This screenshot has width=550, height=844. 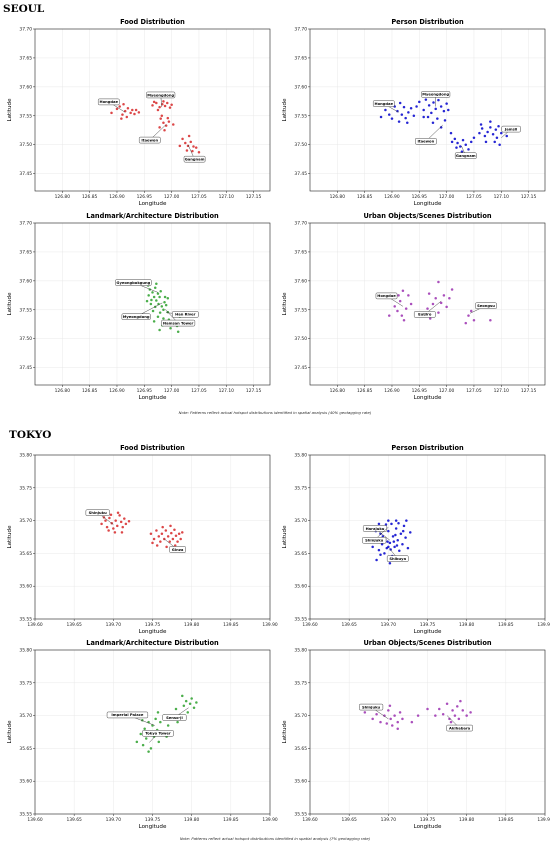 What do you see at coordinates (300, 521) in the screenshot?
I see `y-tick-label: 35.70` at bounding box center [300, 521].